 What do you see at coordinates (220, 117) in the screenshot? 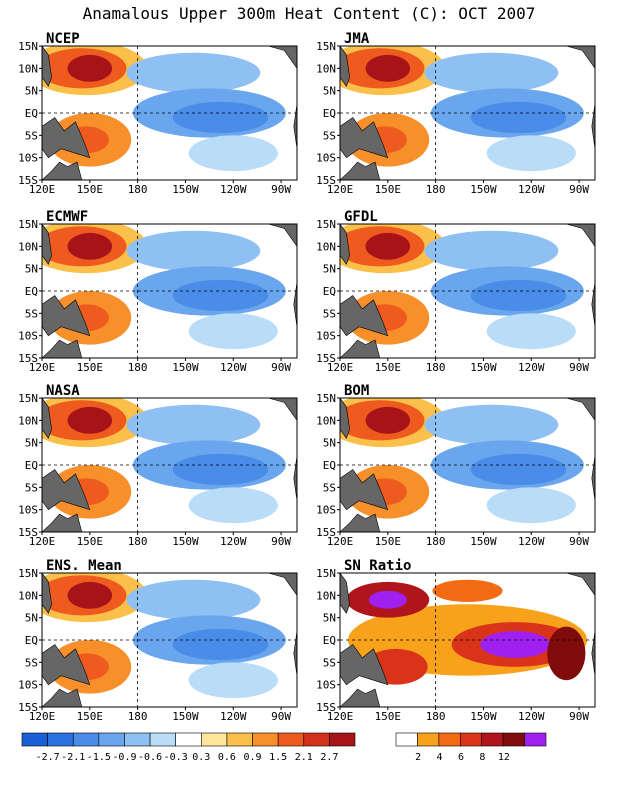
I see `cool-core` at bounding box center [220, 117].